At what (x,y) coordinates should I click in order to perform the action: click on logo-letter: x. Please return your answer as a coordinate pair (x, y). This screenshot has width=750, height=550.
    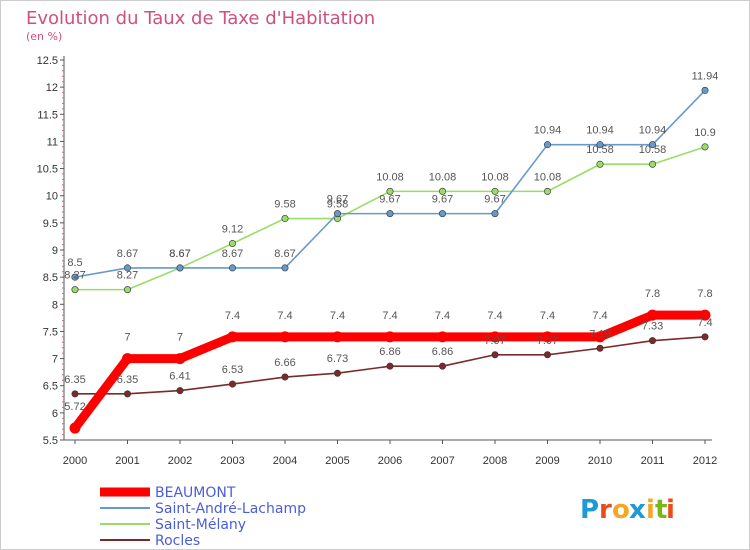
    Looking at the image, I should click on (637, 510).